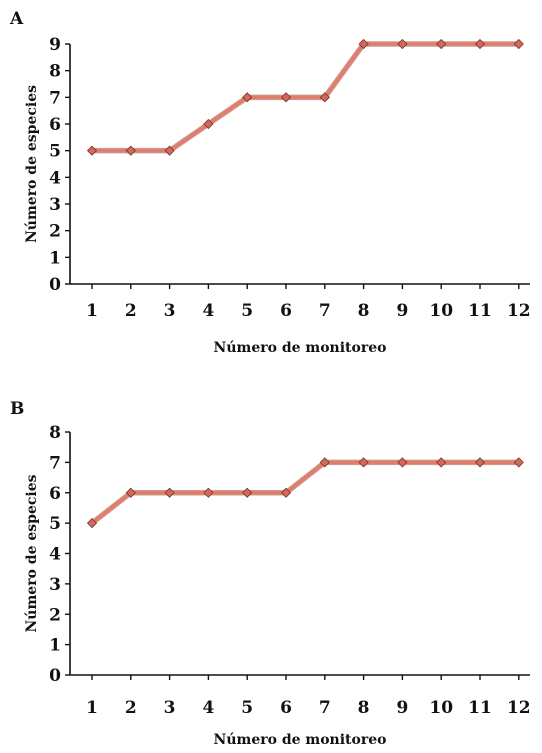 The image size is (542, 753). Describe the element at coordinates (16, 19) in the screenshot. I see `panel-label: A` at that location.